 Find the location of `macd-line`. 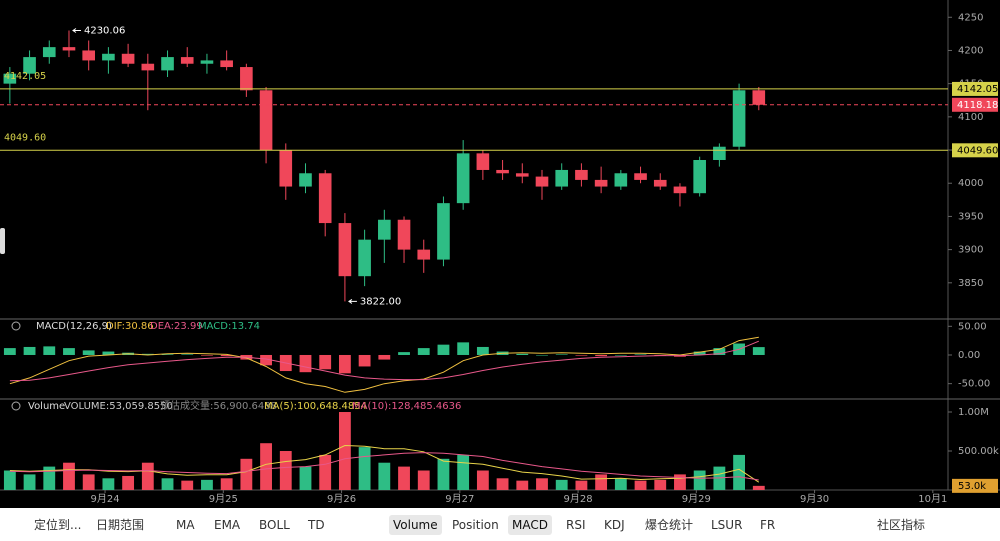

macd-line is located at coordinates (384, 361).